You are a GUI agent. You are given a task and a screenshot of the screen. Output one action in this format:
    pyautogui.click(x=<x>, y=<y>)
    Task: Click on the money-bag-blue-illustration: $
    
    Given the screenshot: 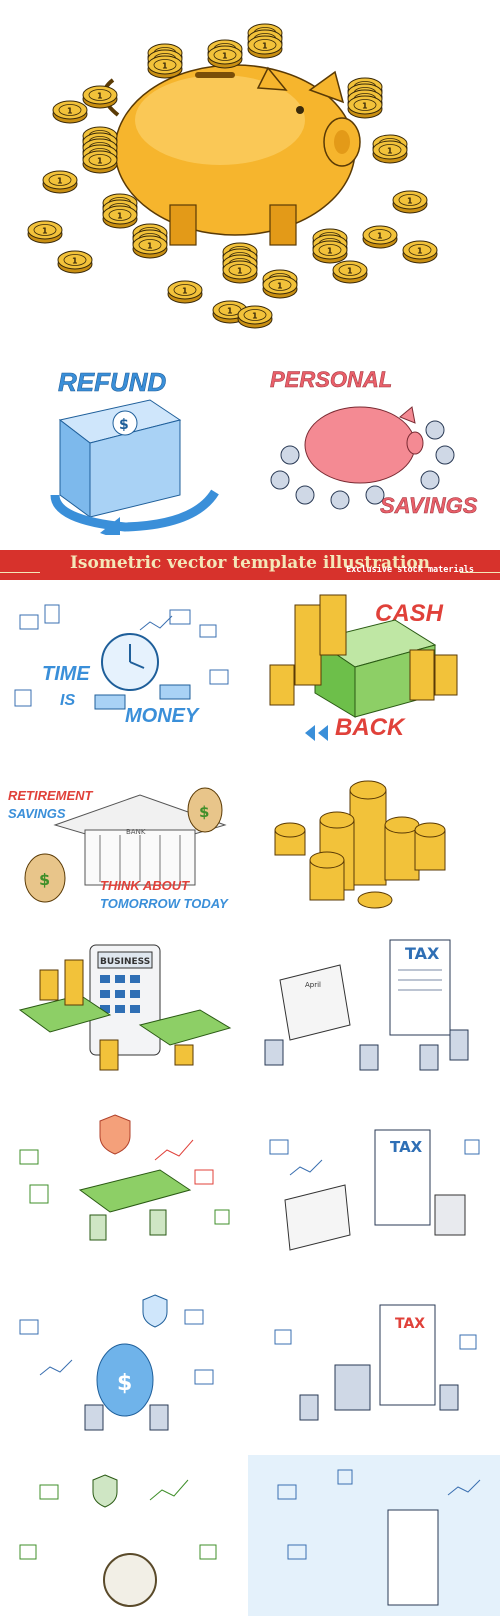 What is the action you would take?
    pyautogui.click(x=124, y=1360)
    